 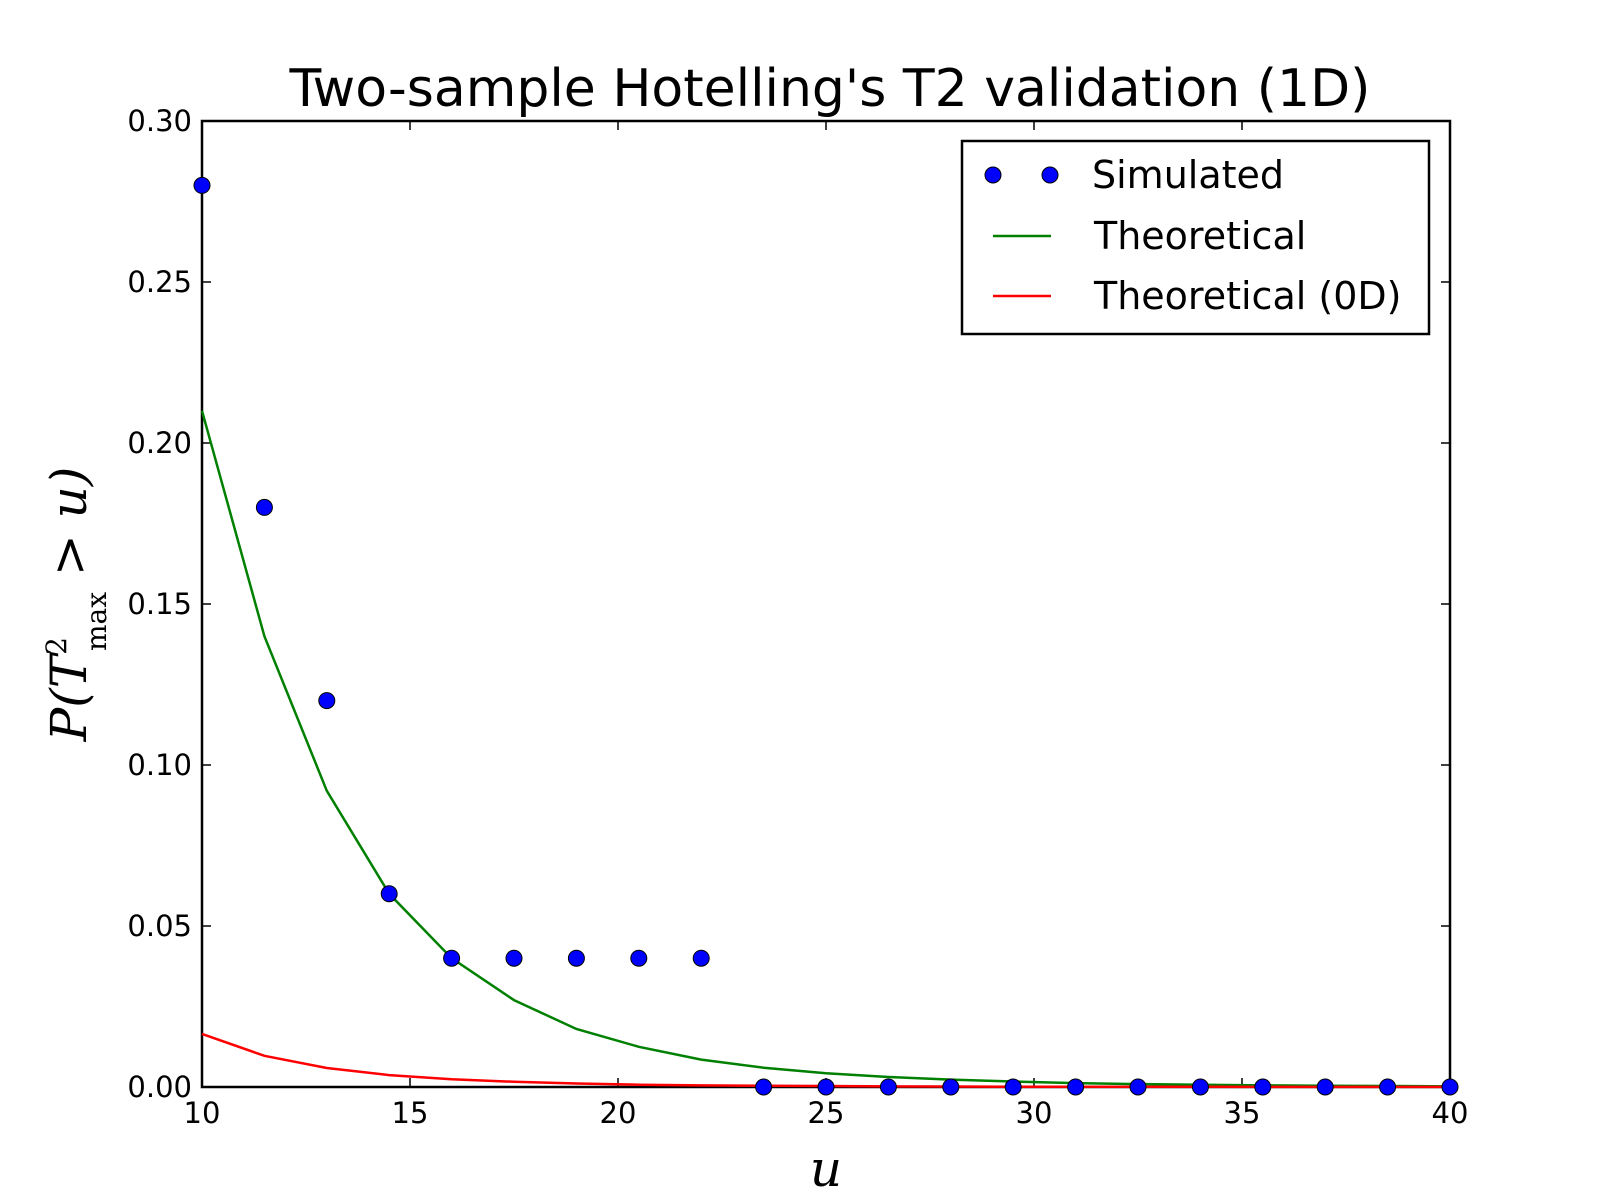 What do you see at coordinates (56, 646) in the screenshot?
I see `y-axis-label-sup: 2` at bounding box center [56, 646].